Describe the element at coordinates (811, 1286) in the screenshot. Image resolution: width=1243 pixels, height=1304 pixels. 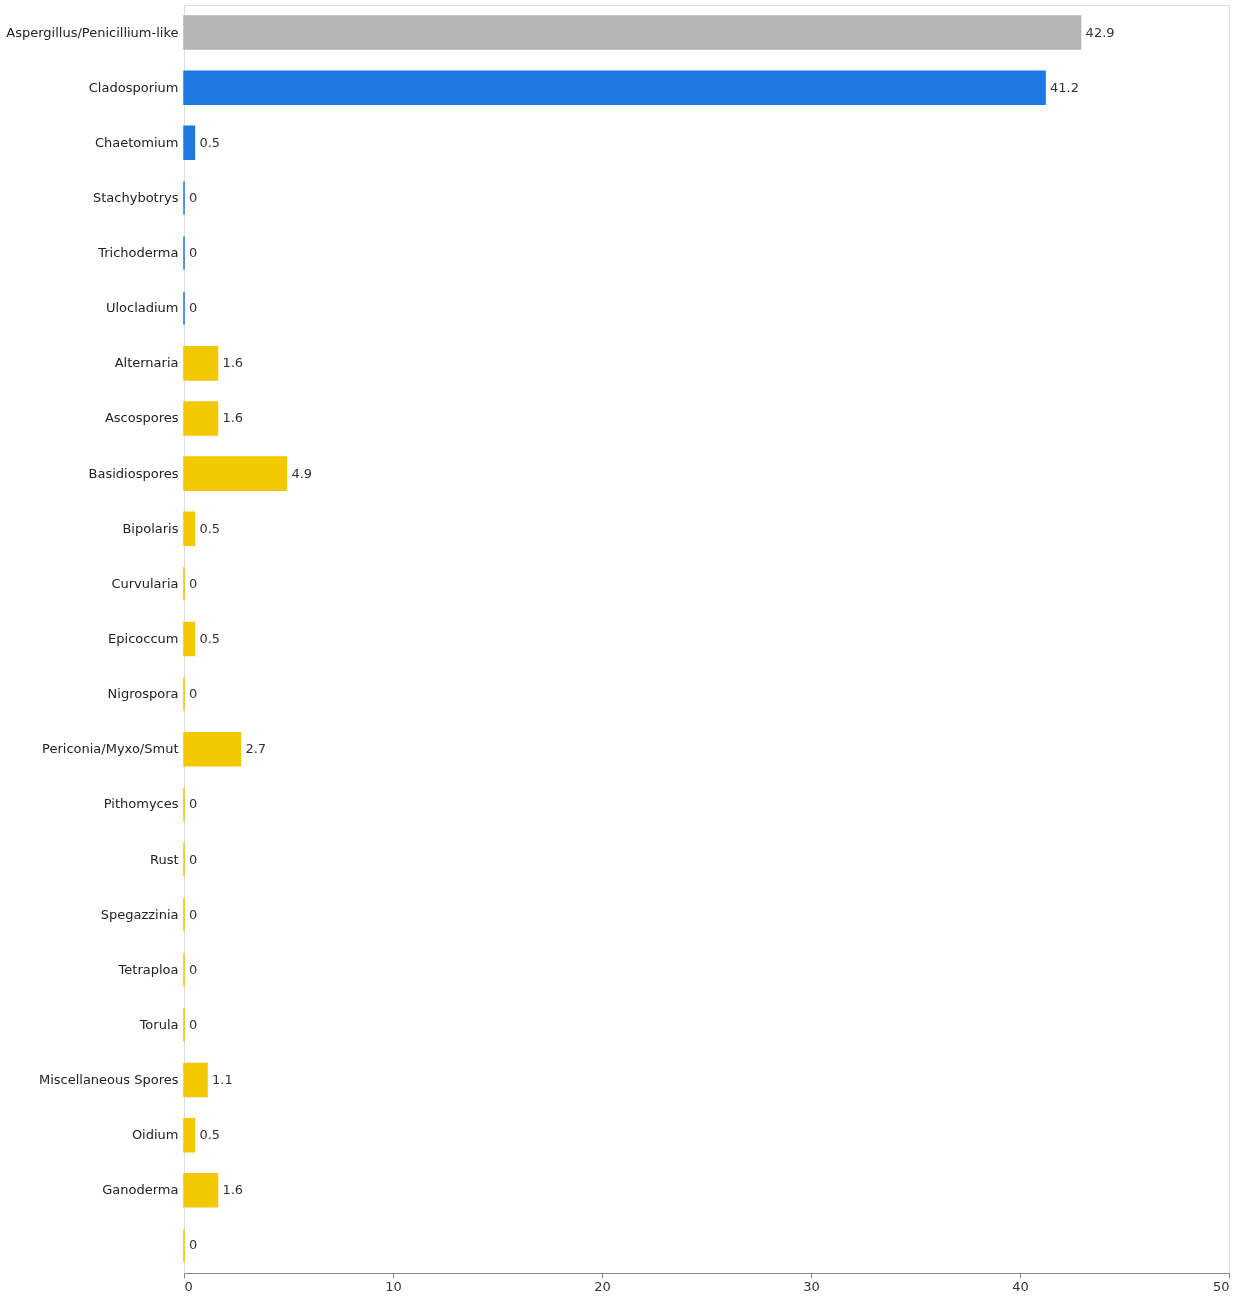
I see `x-tick-label: 30` at that location.